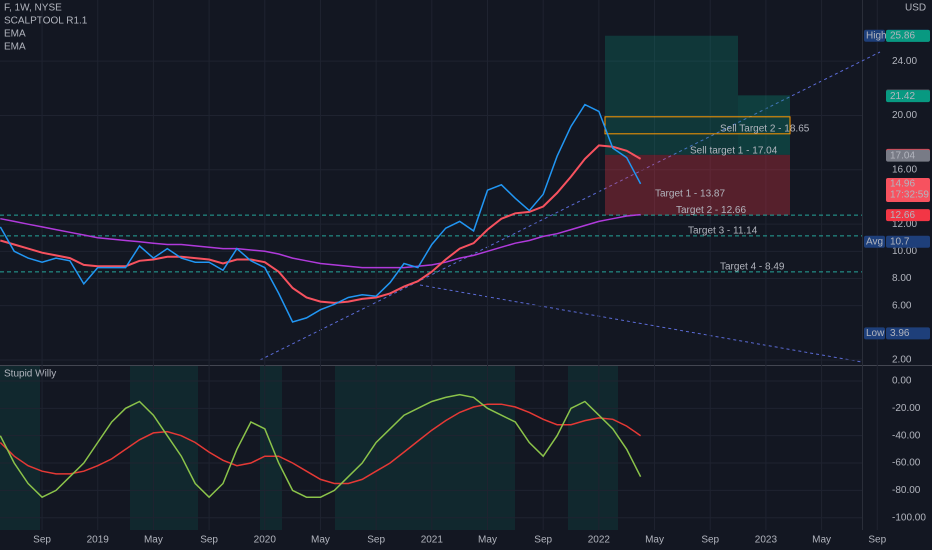 This screenshot has width=932, height=550. I want to click on price-tag-value: 14.96, so click(902, 184).